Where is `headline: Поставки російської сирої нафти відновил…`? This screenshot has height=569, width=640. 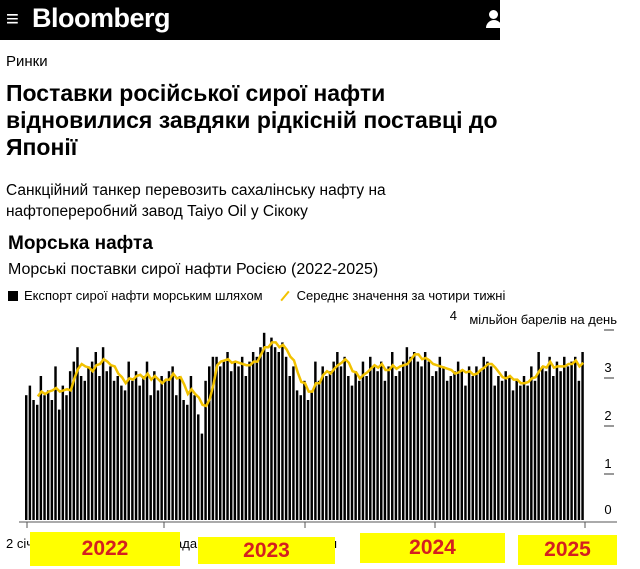 headline: Поставки російської сирої нафти відновил… is located at coordinates (252, 120).